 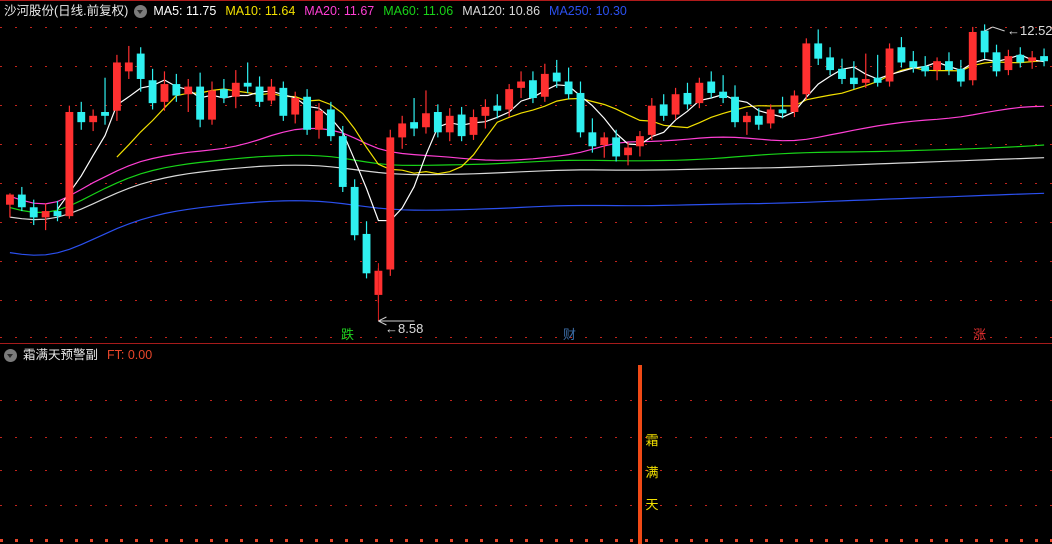 I want to click on indicator-ma5: MA5: 11.75, so click(x=185, y=11).